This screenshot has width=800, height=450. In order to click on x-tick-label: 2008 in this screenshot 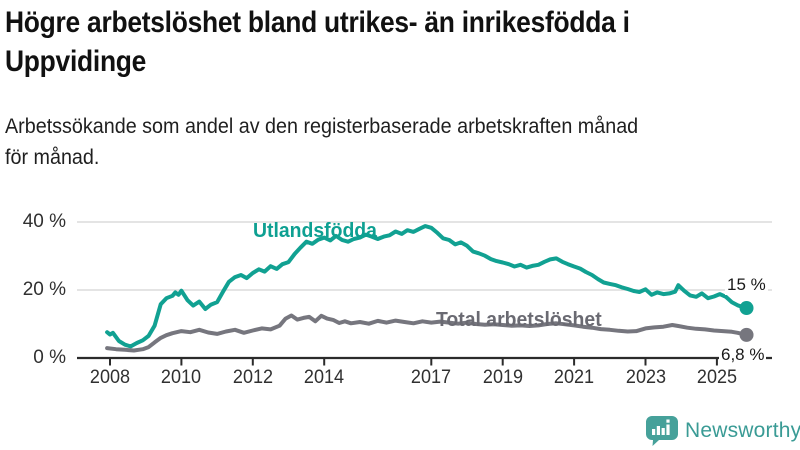, I will do `click(110, 377)`.